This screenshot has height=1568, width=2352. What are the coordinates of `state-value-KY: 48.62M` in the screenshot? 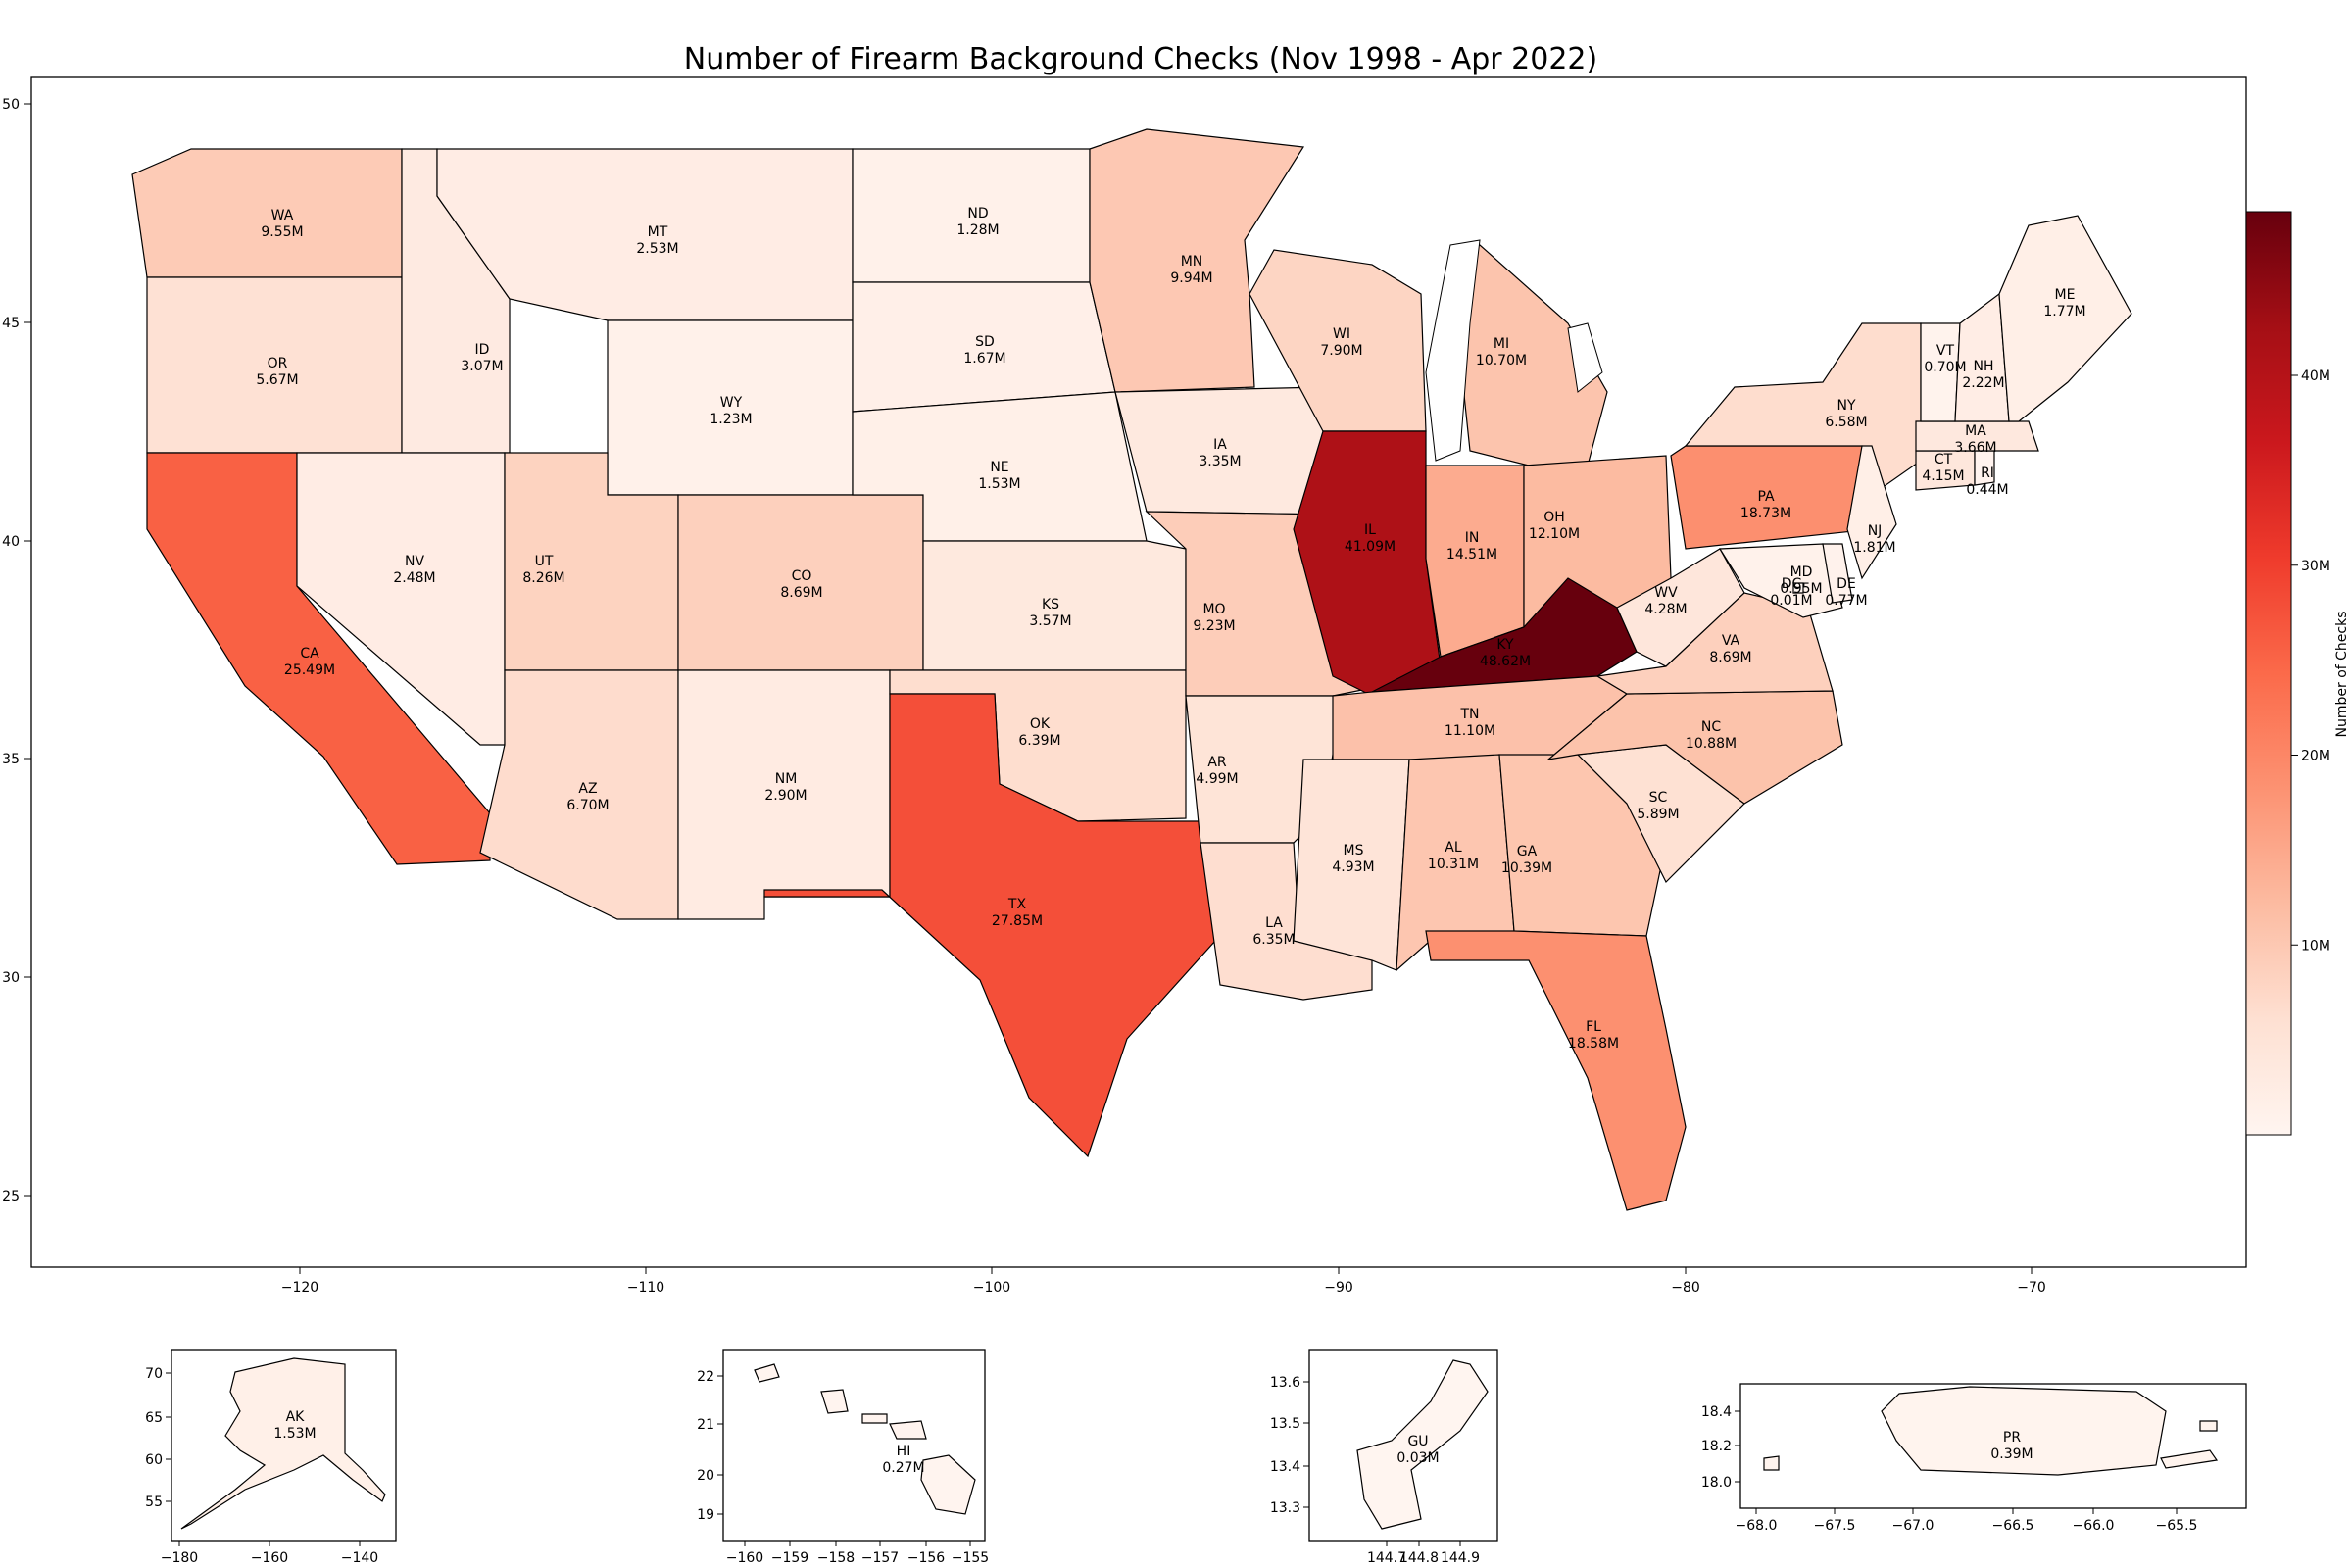 It's located at (1505, 661).